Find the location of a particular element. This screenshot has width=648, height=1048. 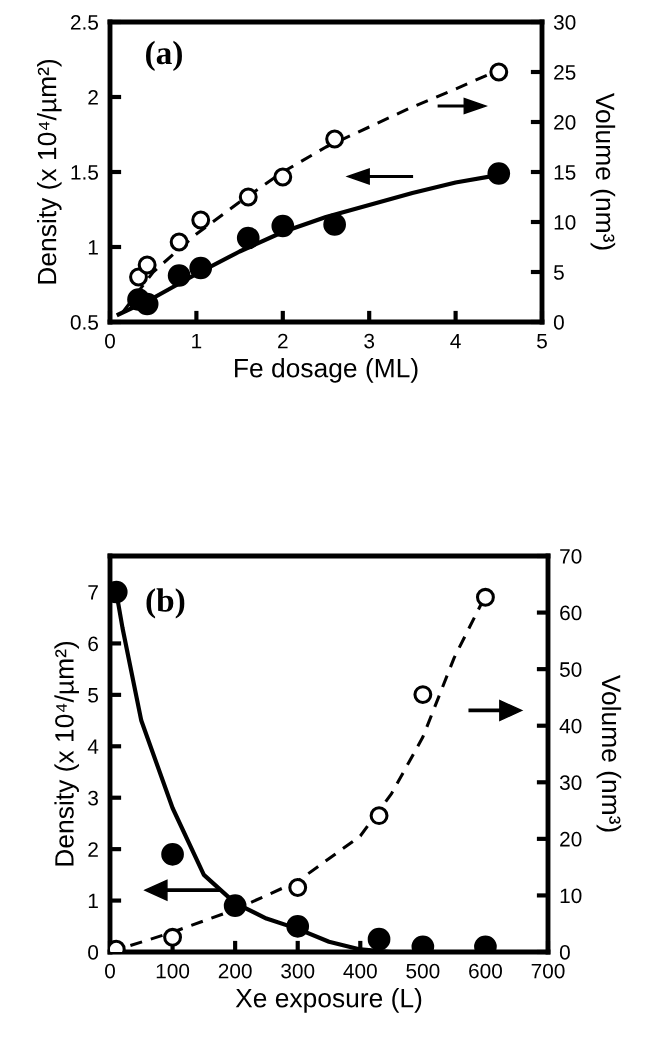

x-tick-label: 500 is located at coordinates (423, 971).